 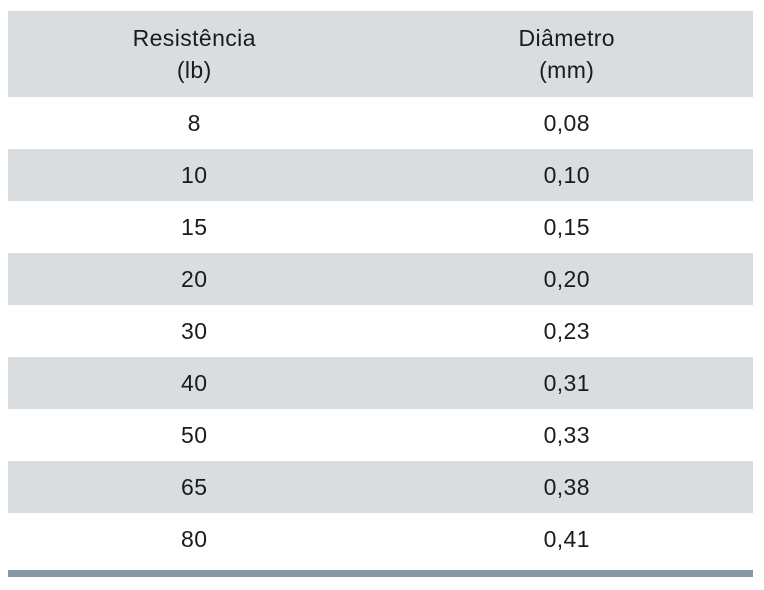 I want to click on resistencia-cell: 65, so click(x=194, y=486).